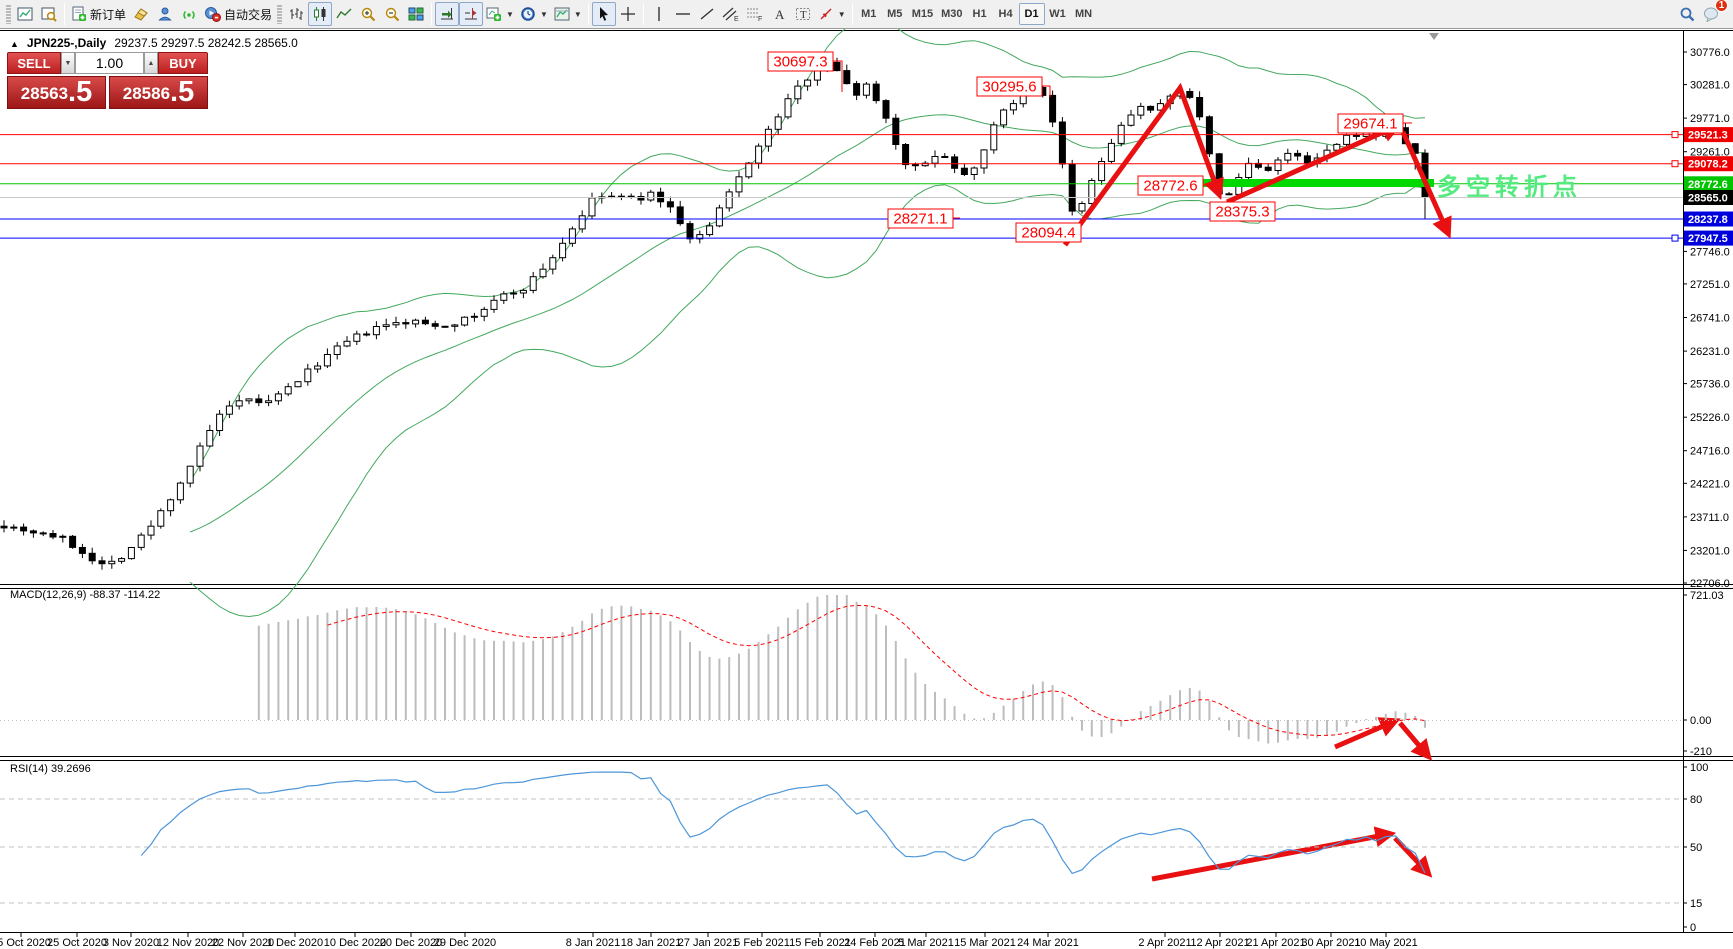 The width and height of the screenshot is (1733, 949). I want to click on tile-windows-button, so click(416, 14).